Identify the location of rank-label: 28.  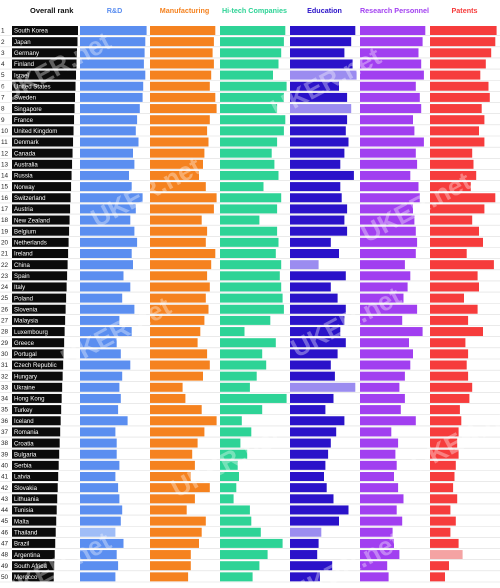
(5, 332).